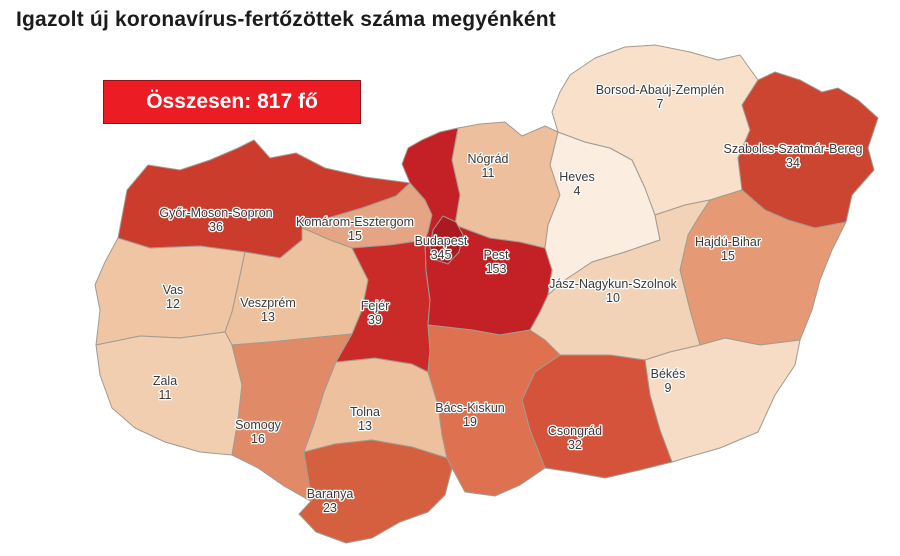 This screenshot has width=900, height=556. I want to click on county-name-veszprem: Veszprém, so click(268, 303).